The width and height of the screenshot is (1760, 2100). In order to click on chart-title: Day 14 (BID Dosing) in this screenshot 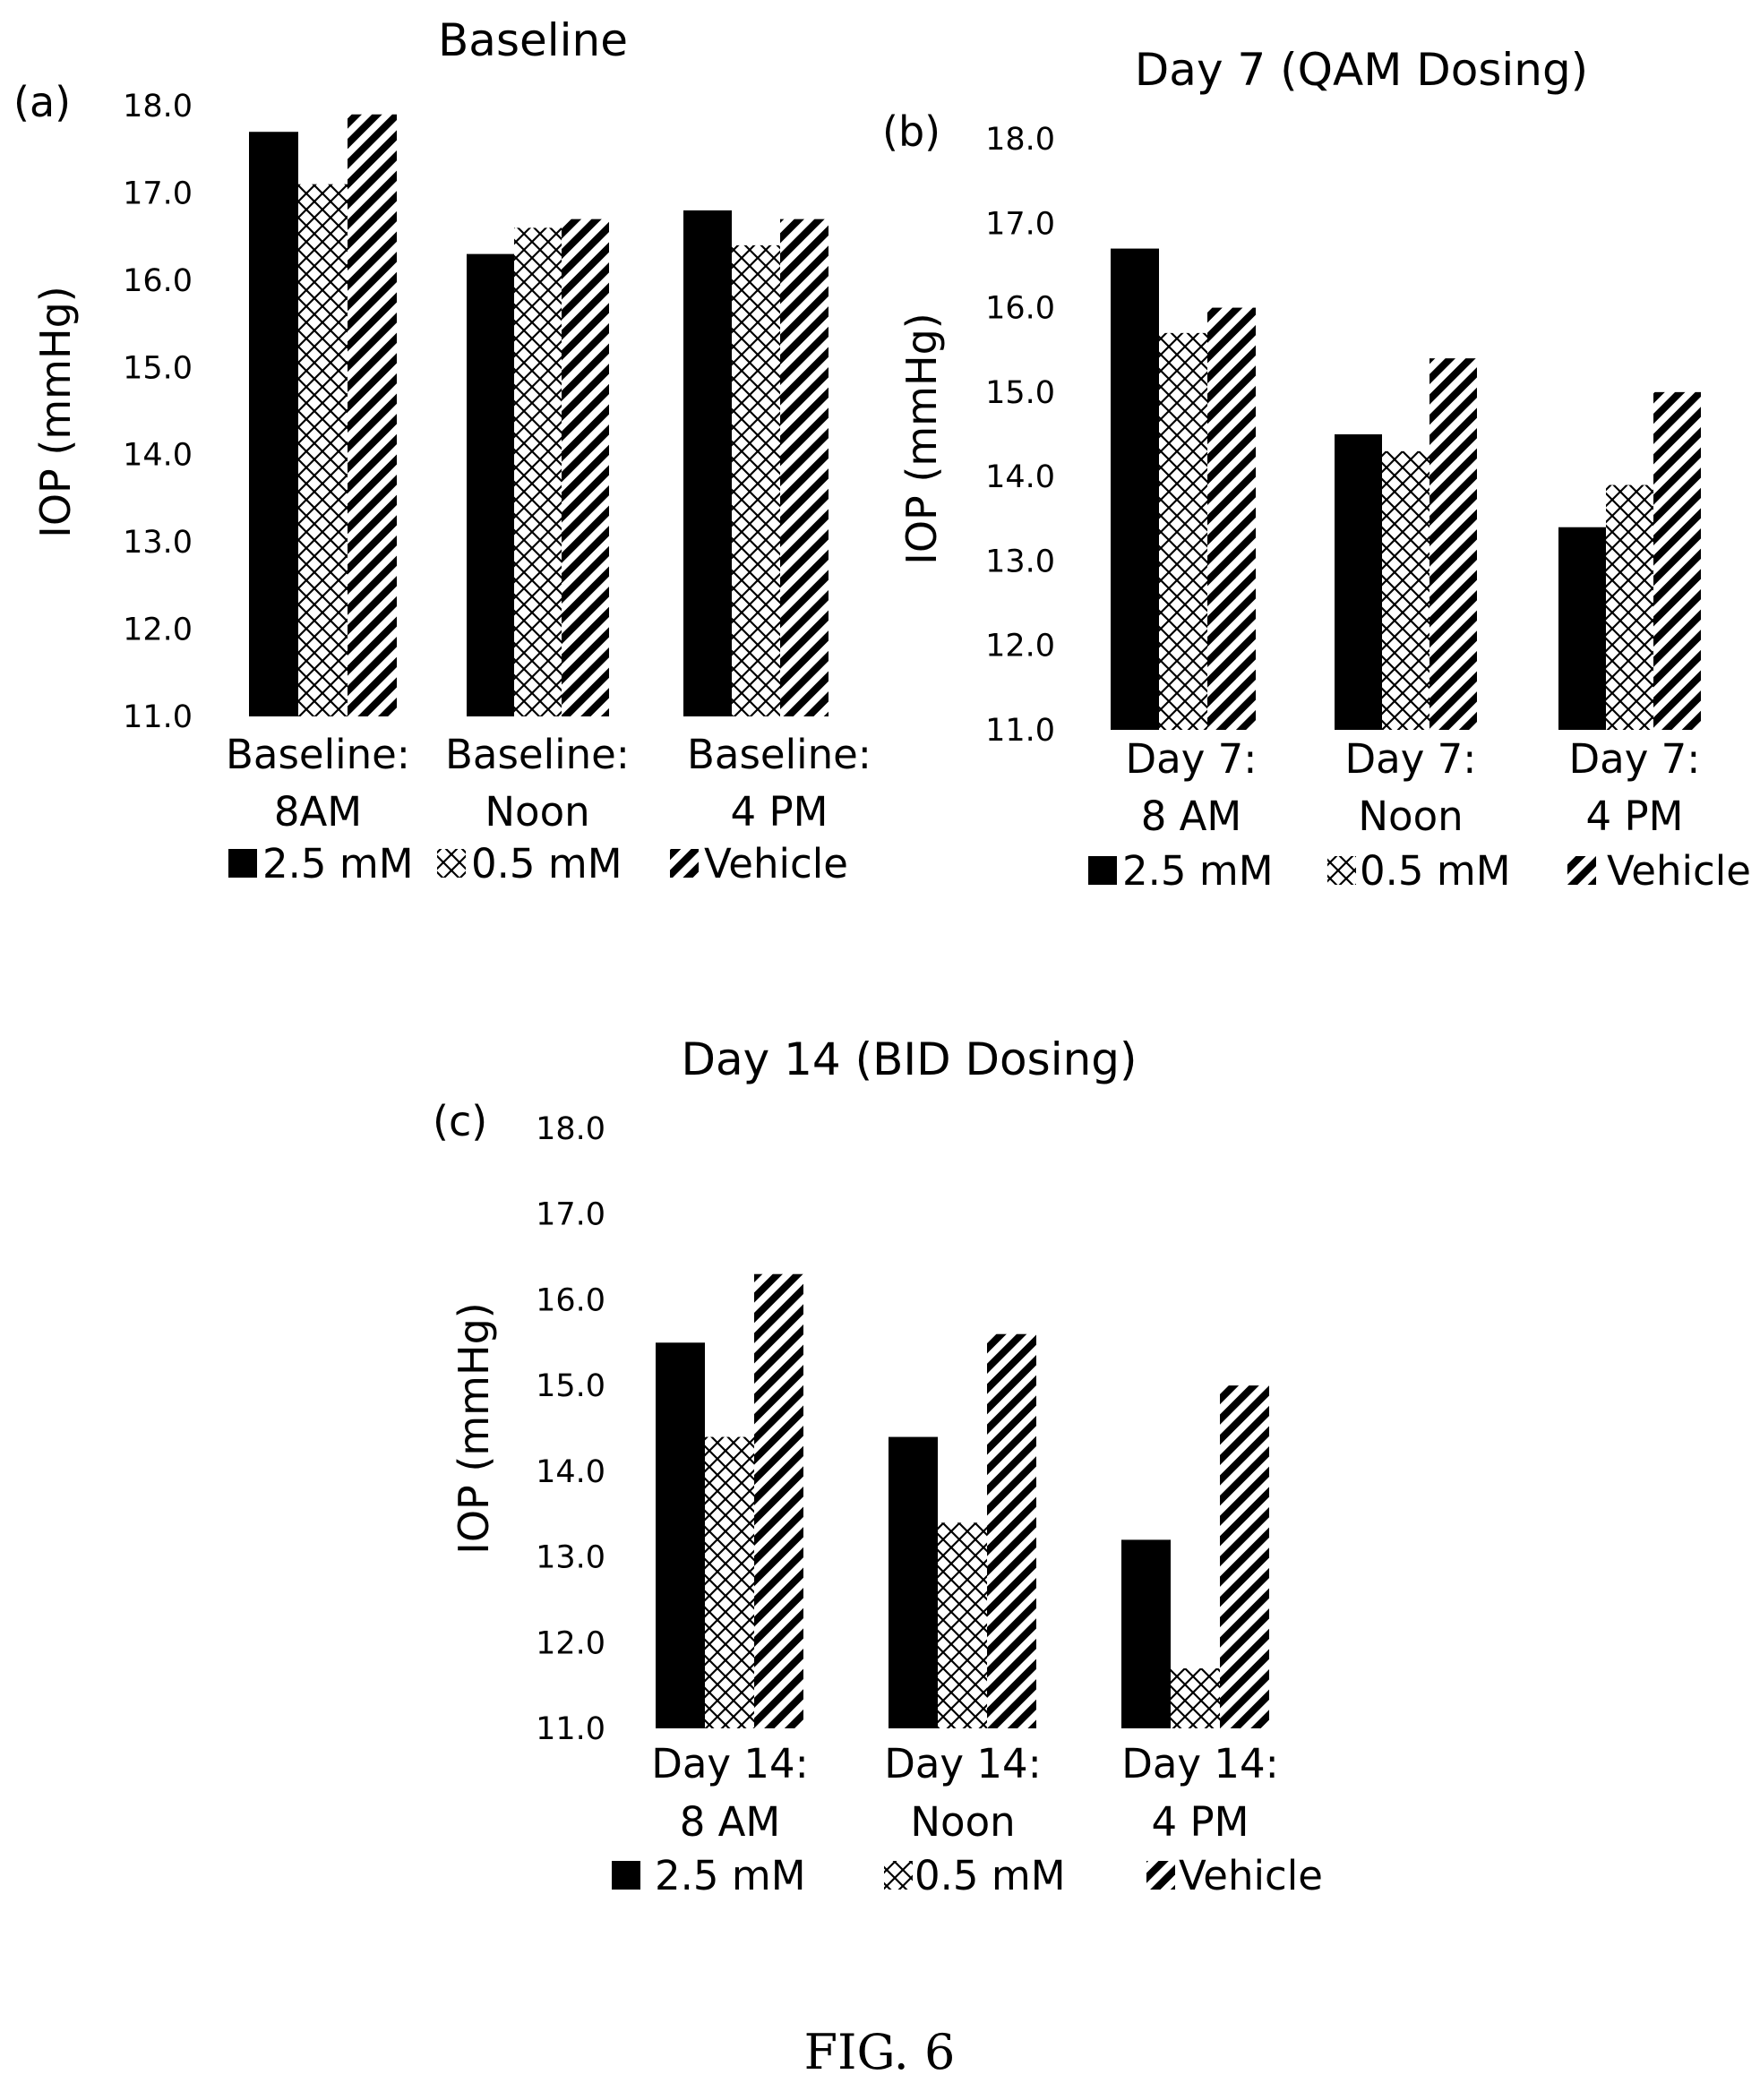, I will do `click(909, 1059)`.